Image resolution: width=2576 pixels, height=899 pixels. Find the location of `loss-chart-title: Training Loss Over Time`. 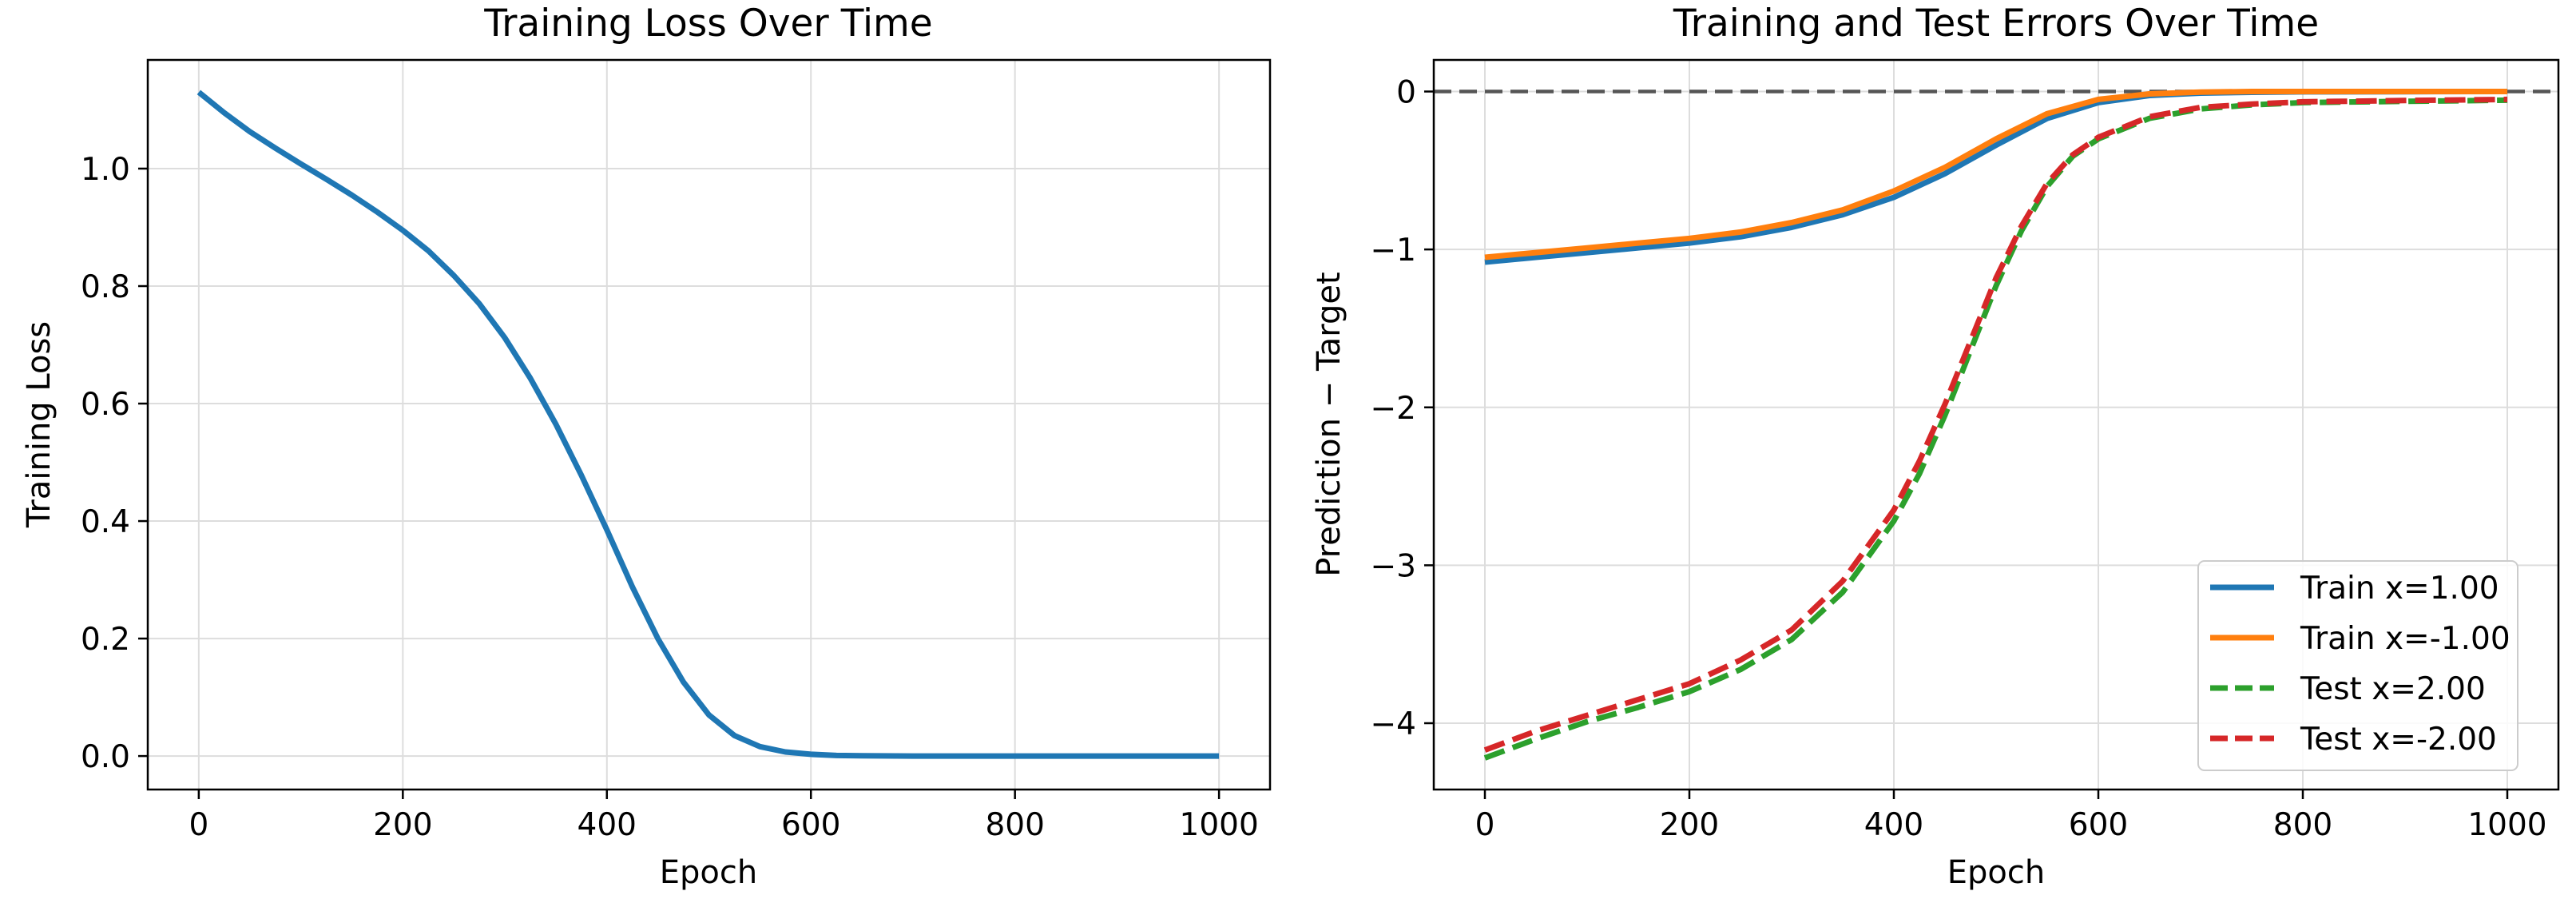

loss-chart-title: Training Loss Over Time is located at coordinates (707, 24).